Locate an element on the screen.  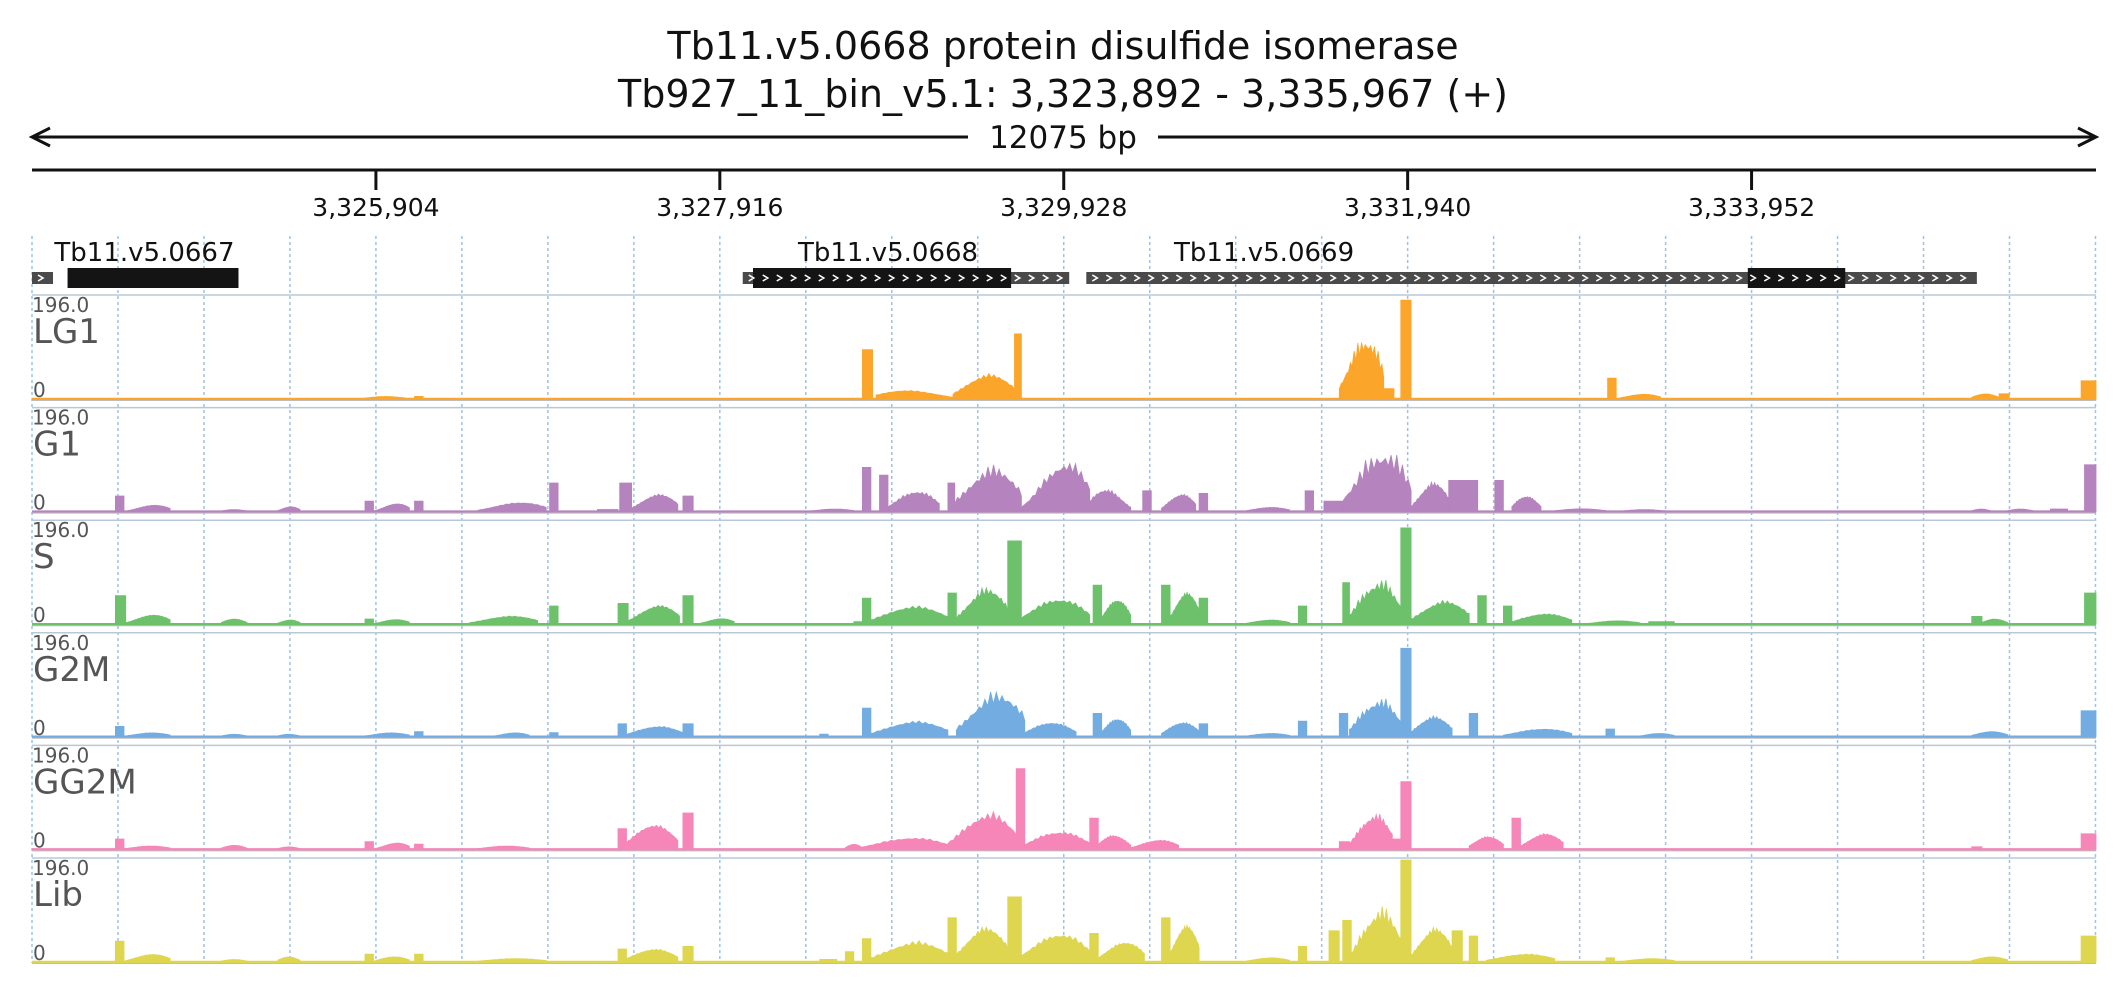
ruler-tick-label: 3,333,952 is located at coordinates (1751, 207).